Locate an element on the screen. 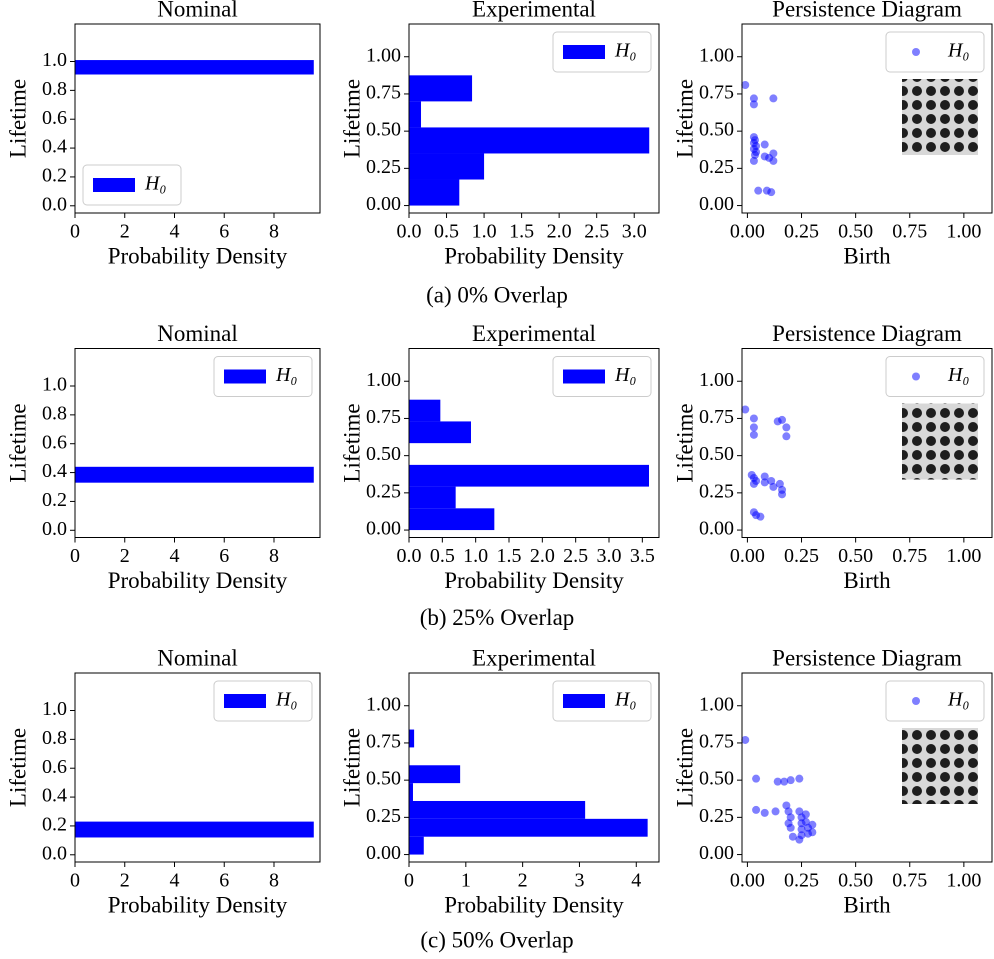 Image resolution: width=994 pixels, height=959 pixels. x-tick-label: 0 is located at coordinates (75, 232).